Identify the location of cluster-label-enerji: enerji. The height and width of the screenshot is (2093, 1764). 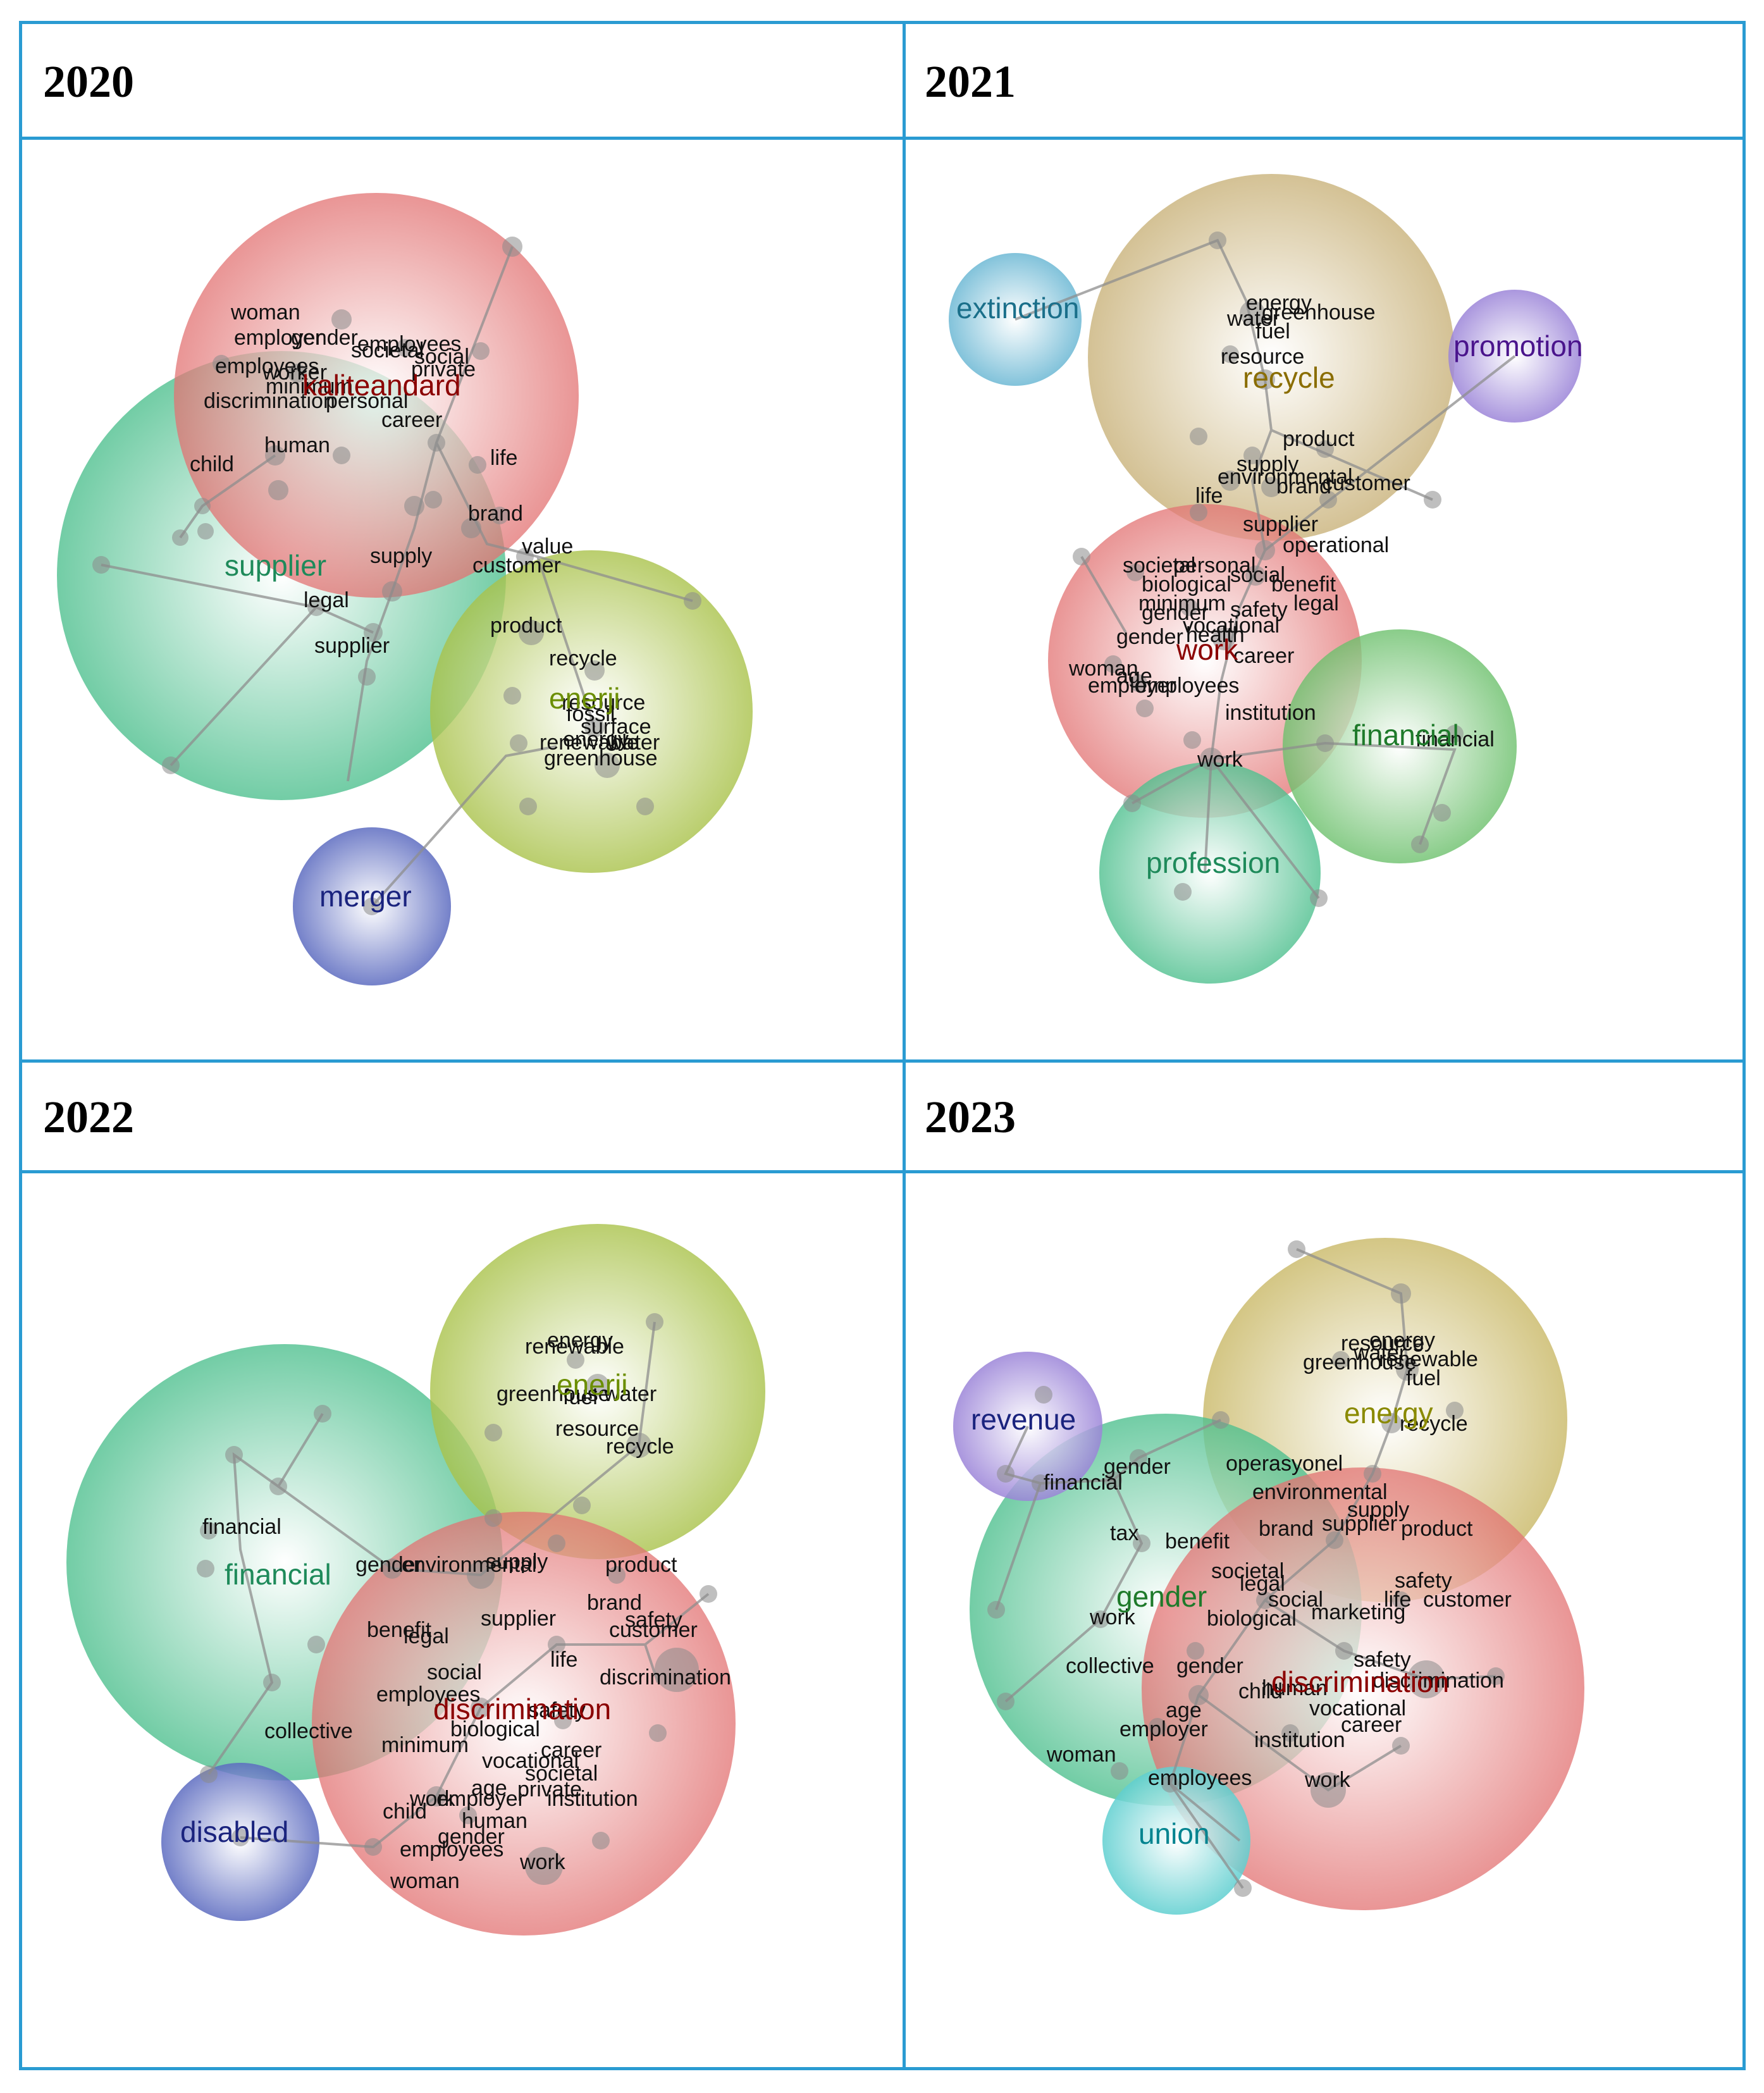
(592, 1385).